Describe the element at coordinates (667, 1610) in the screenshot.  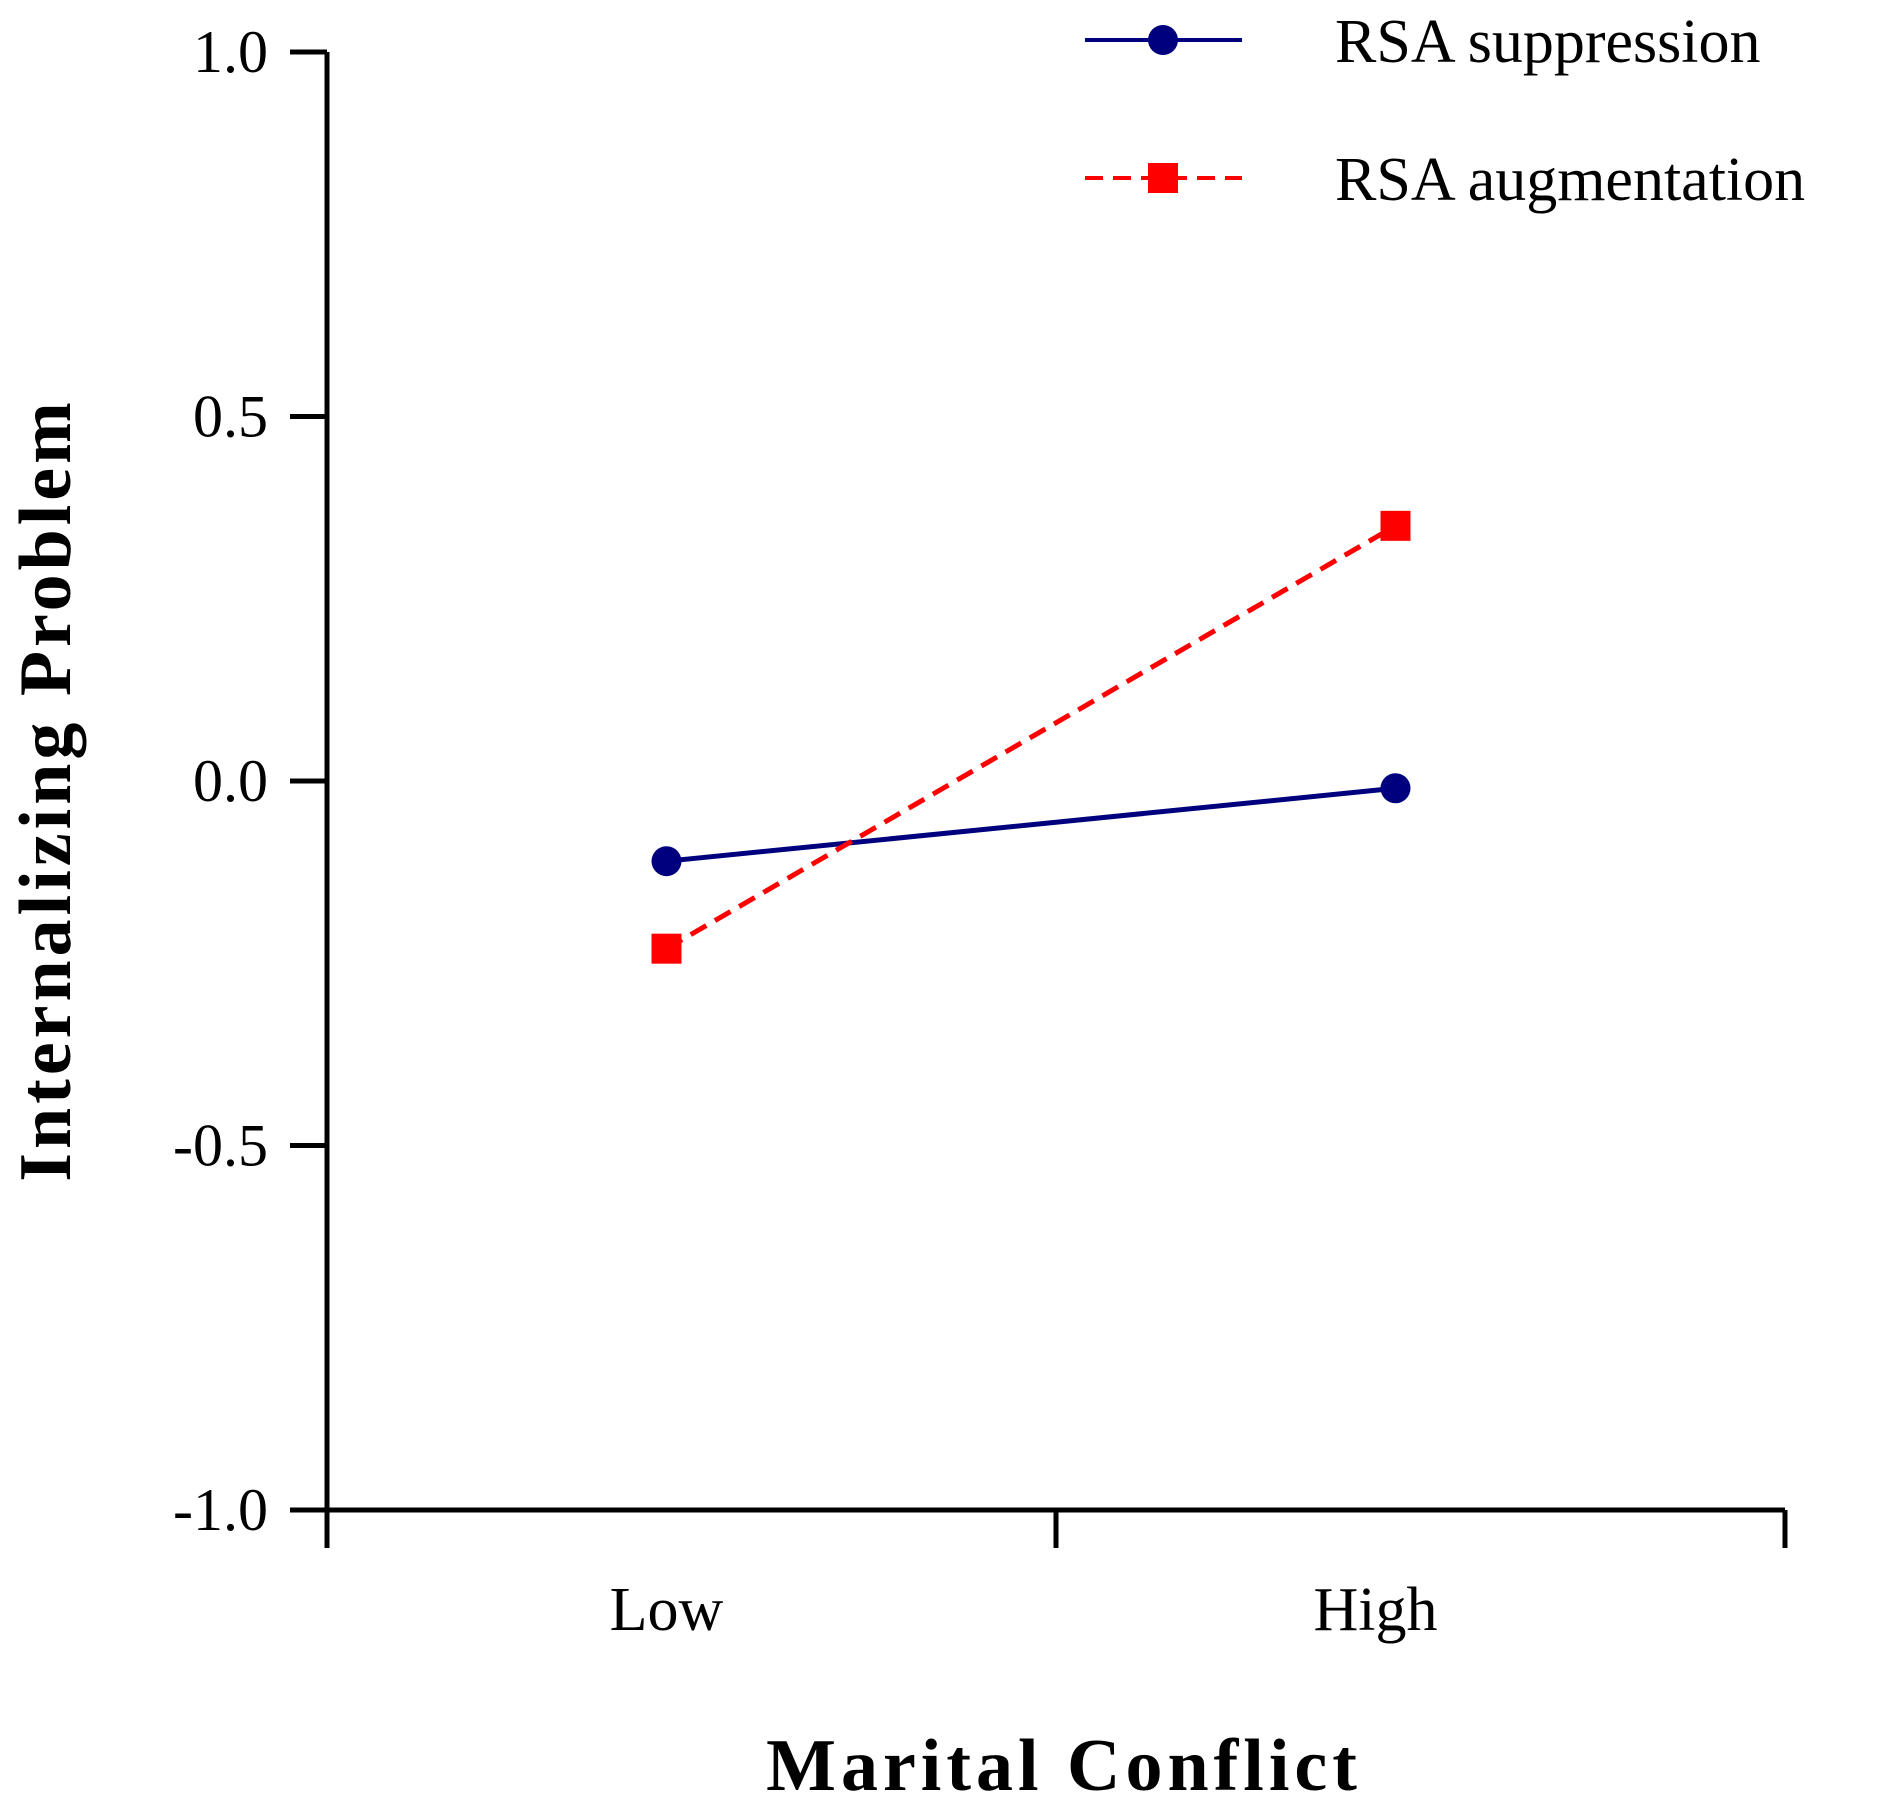
I see `x-tick-label: Low` at that location.